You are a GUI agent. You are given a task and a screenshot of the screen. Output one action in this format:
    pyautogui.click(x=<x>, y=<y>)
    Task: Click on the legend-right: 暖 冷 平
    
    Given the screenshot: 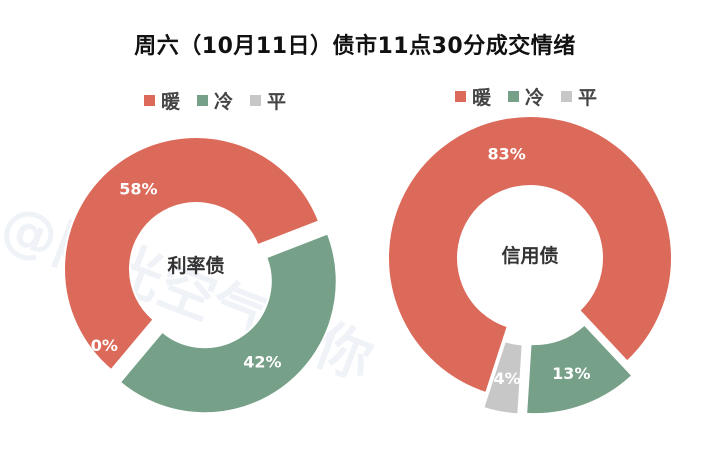 What is the action you would take?
    pyautogui.click(x=526, y=97)
    